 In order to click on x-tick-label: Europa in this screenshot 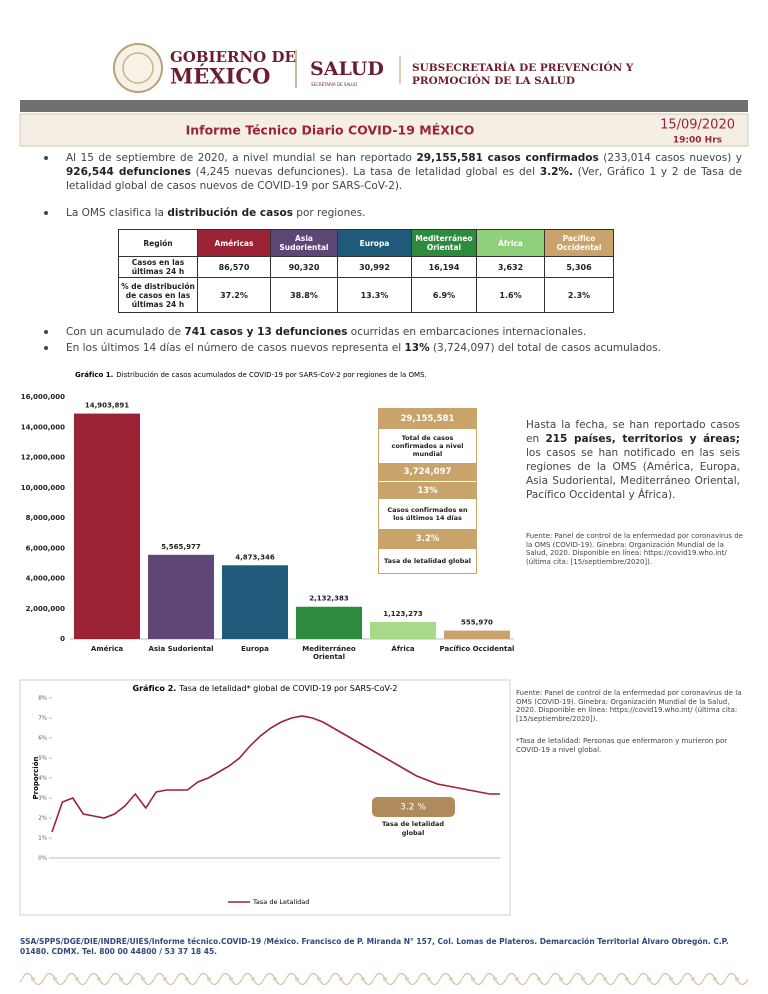, I will do `click(255, 649)`.